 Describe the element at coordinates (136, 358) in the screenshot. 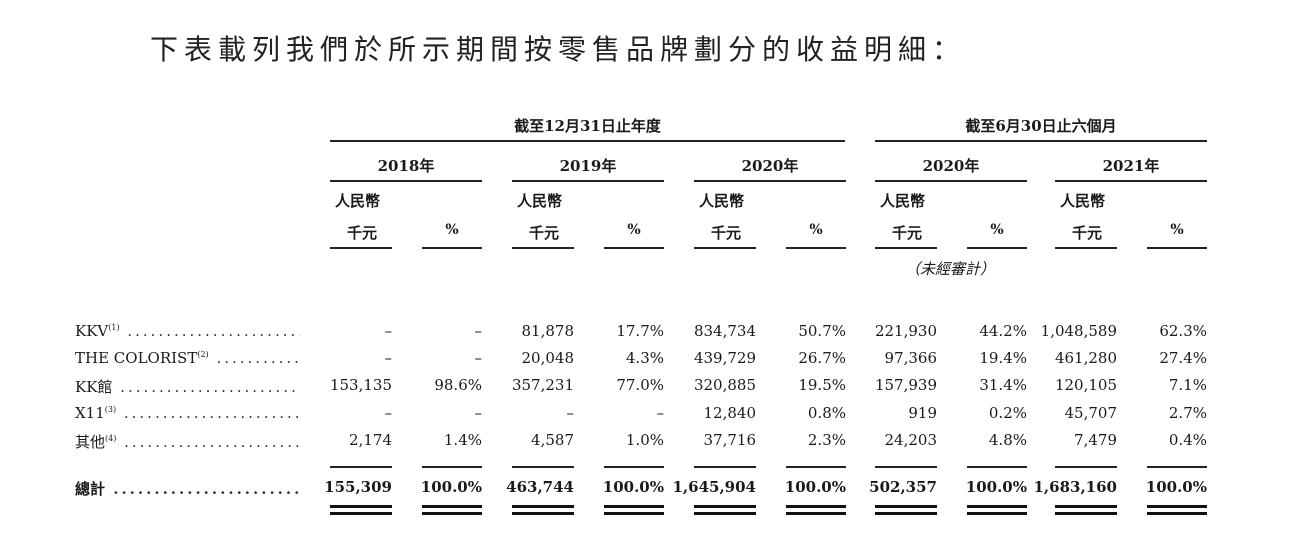

I see `row-label-text: THE COLORIST` at that location.